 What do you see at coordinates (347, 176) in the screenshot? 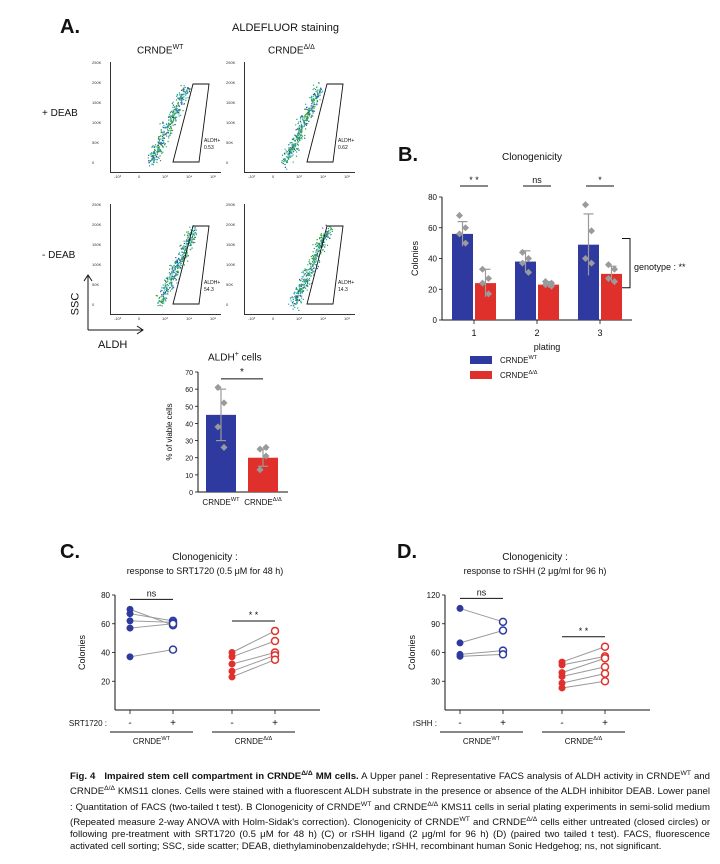
I see `facs-x-tick: 10⁵` at bounding box center [347, 176].